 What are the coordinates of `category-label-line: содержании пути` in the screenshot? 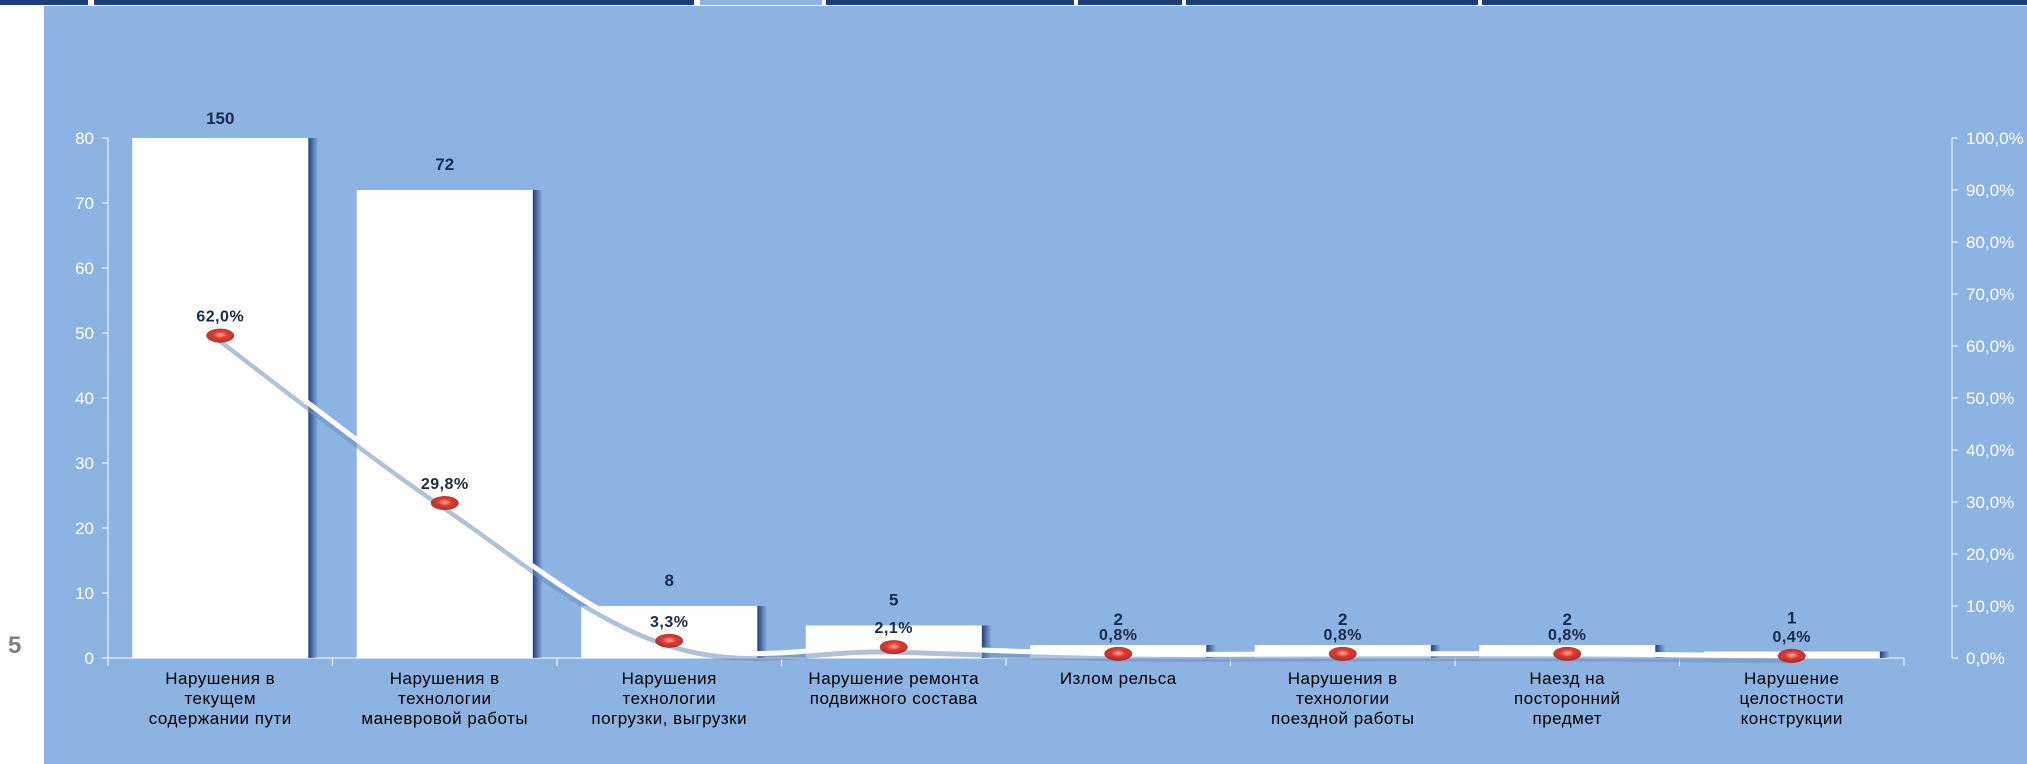 It's located at (220, 718).